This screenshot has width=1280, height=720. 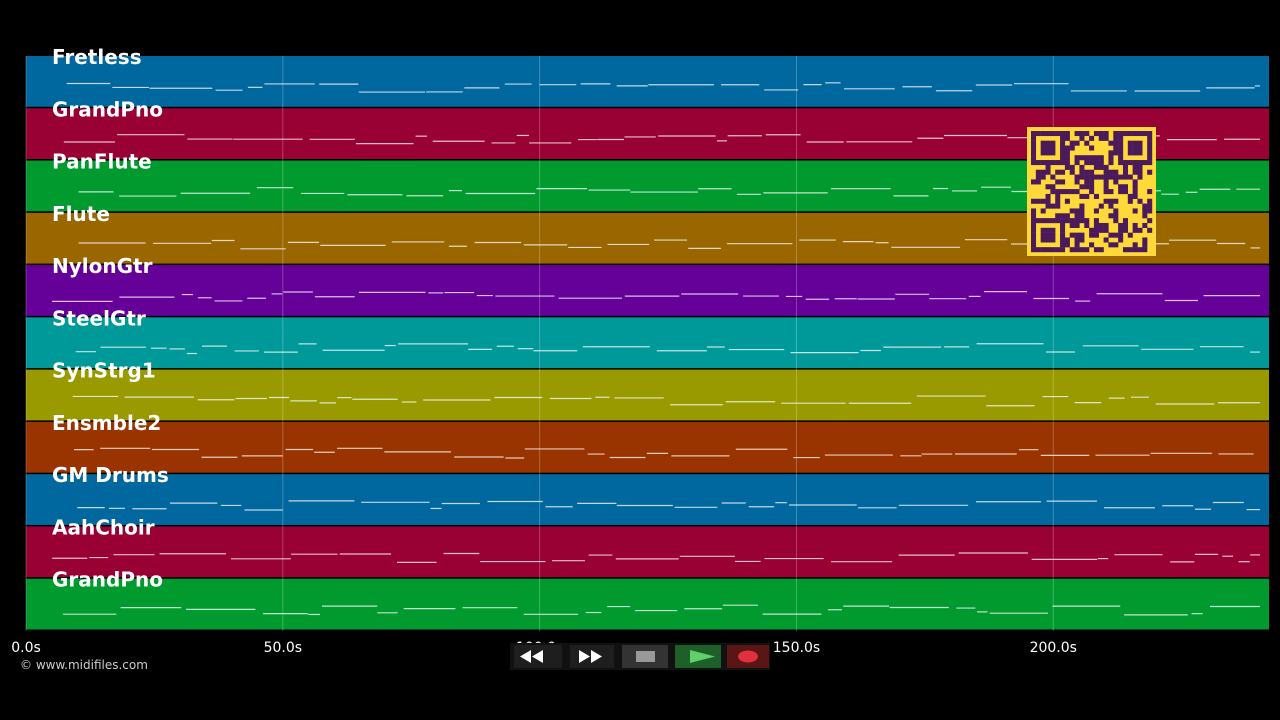 I want to click on forward-button, so click(x=592, y=656).